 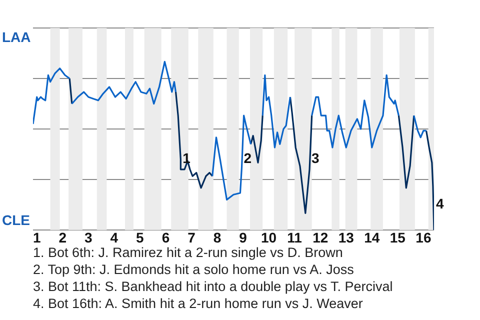 What do you see at coordinates (88, 237) in the screenshot?
I see `x-tick-label: 3` at bounding box center [88, 237].